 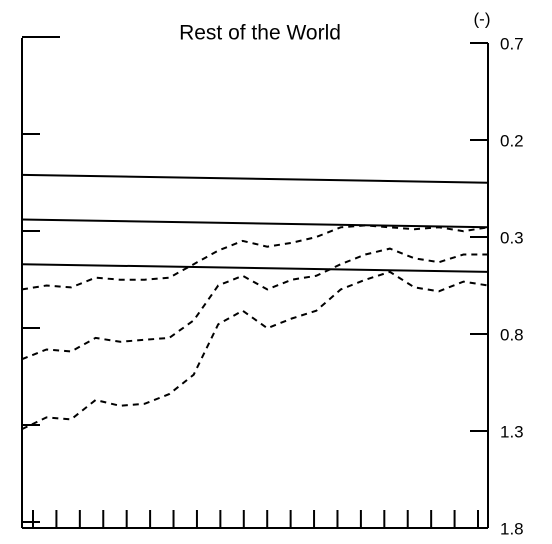 I want to click on chart-title: Rest of the World, so click(x=260, y=33).